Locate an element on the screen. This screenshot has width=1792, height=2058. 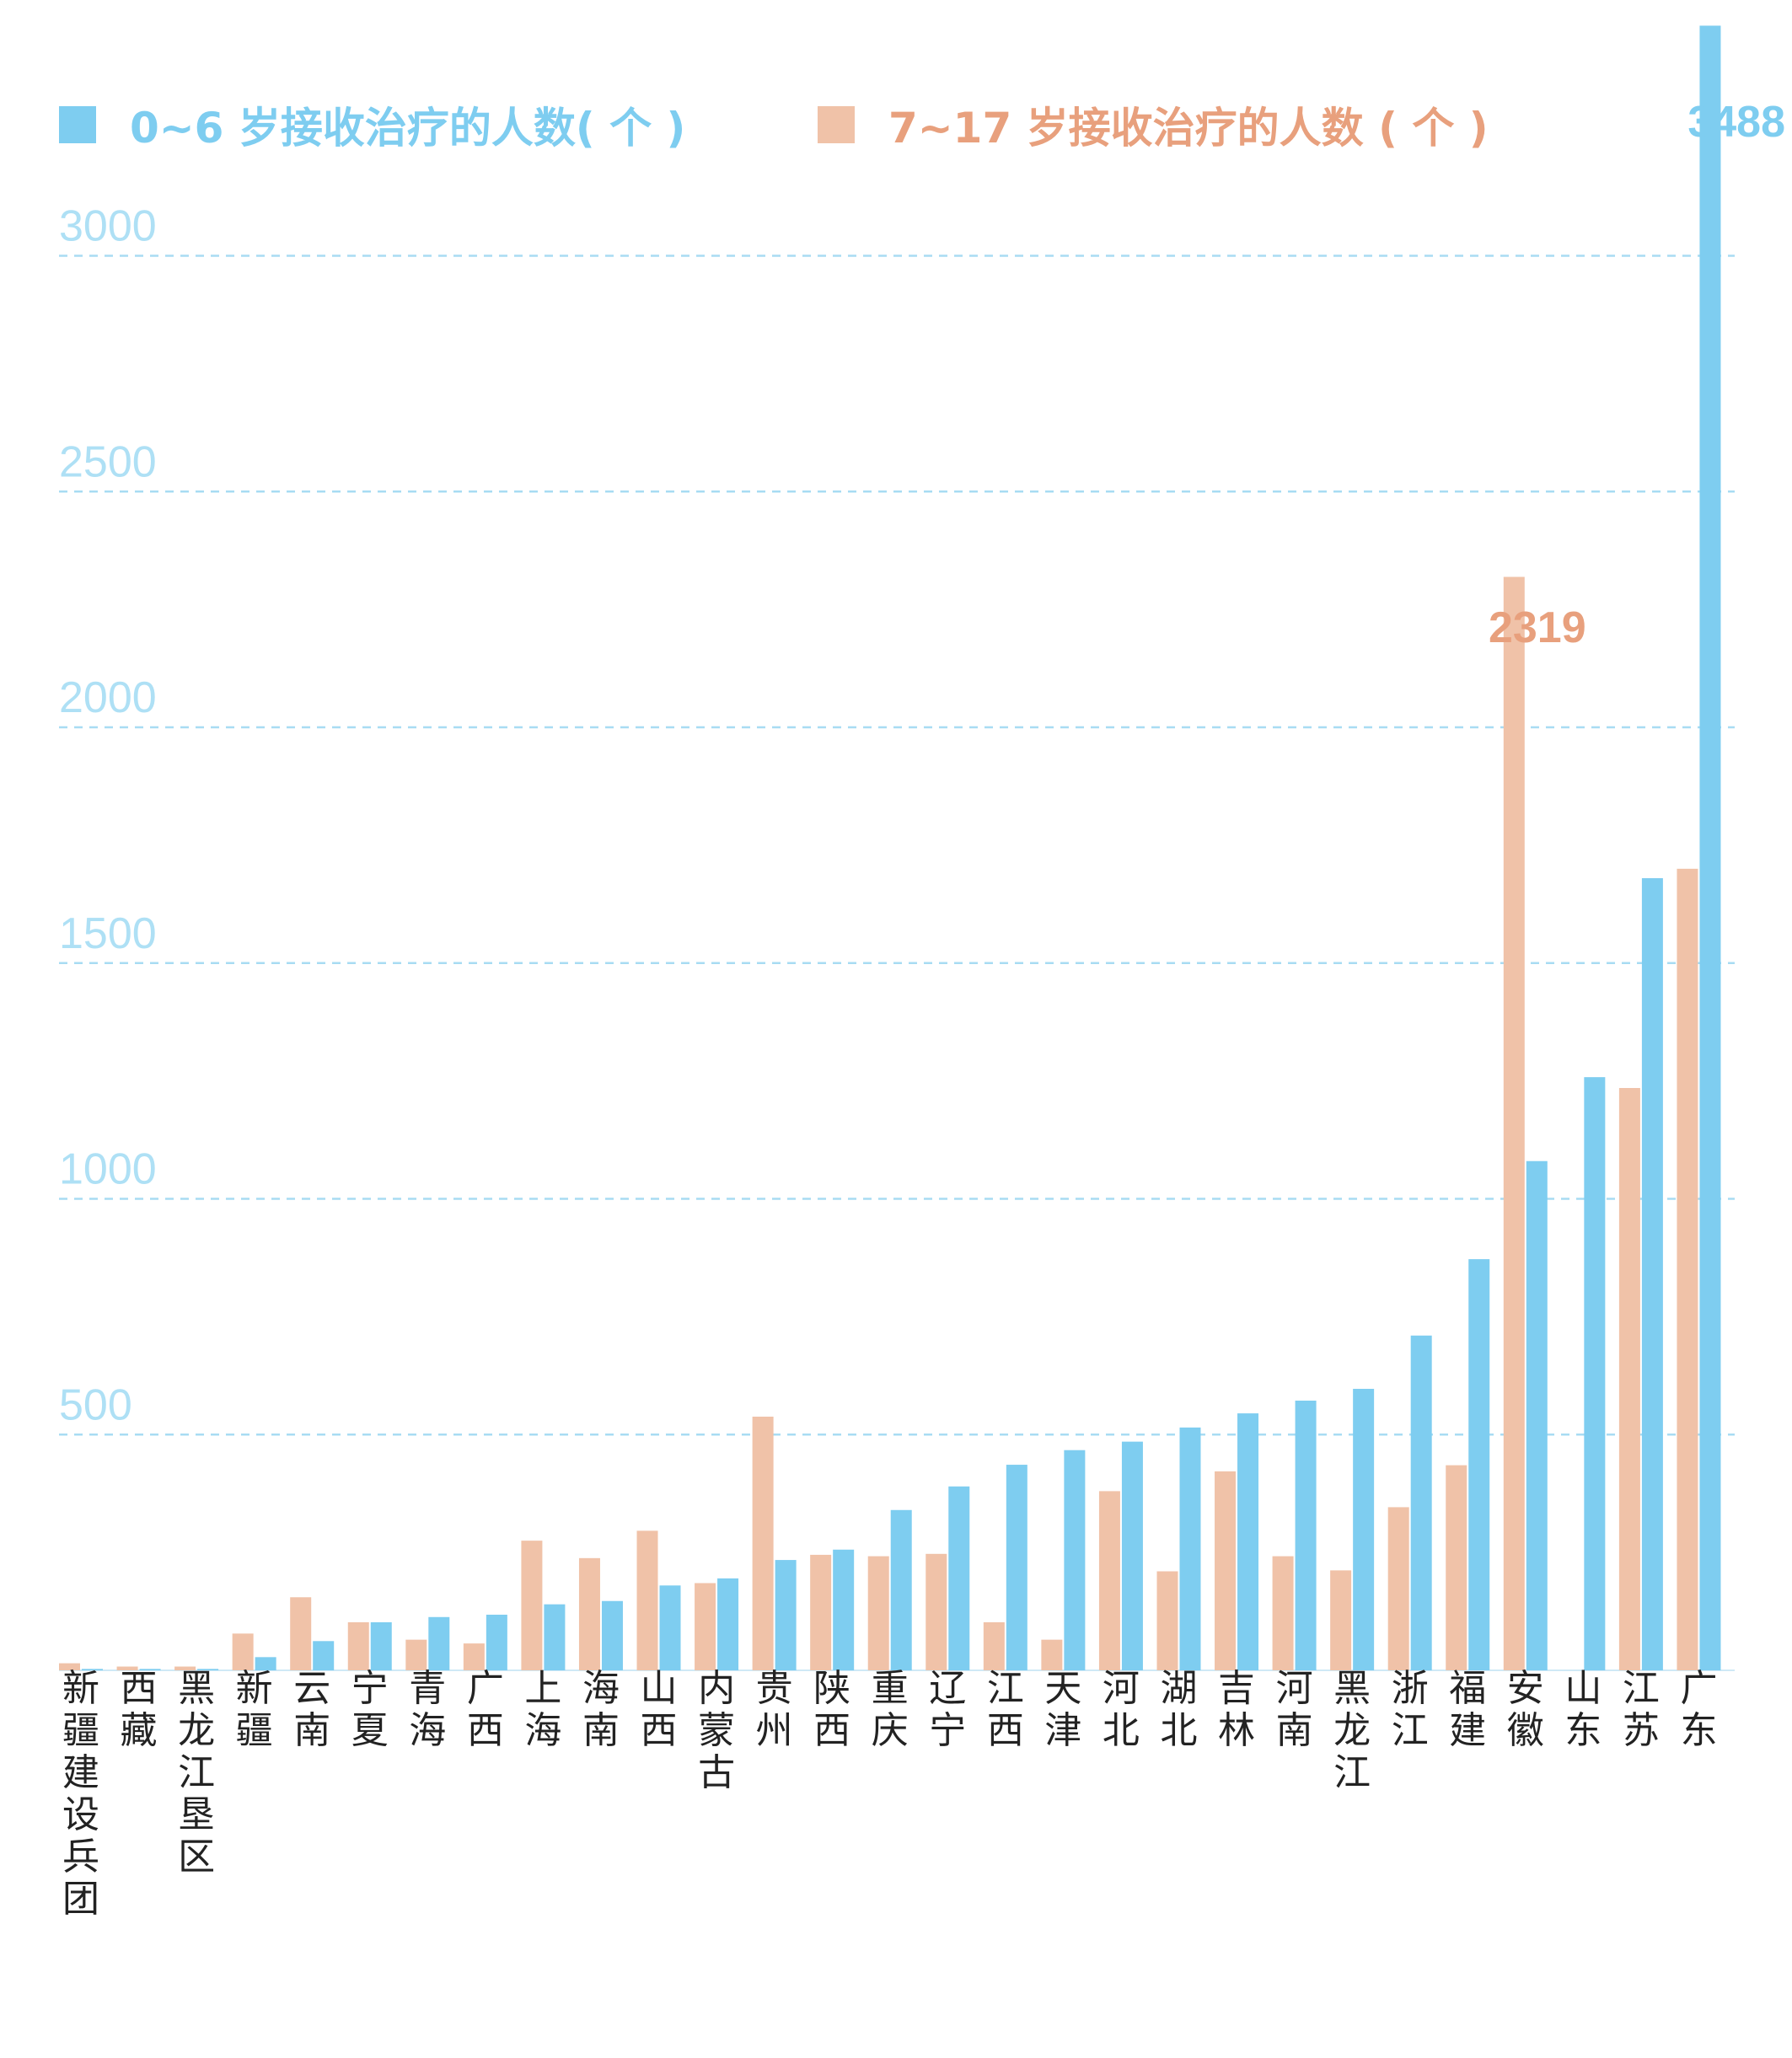
legend-item-0-6: 0~6 岁接收治疗的人数( 个 ) is located at coordinates (372, 126).